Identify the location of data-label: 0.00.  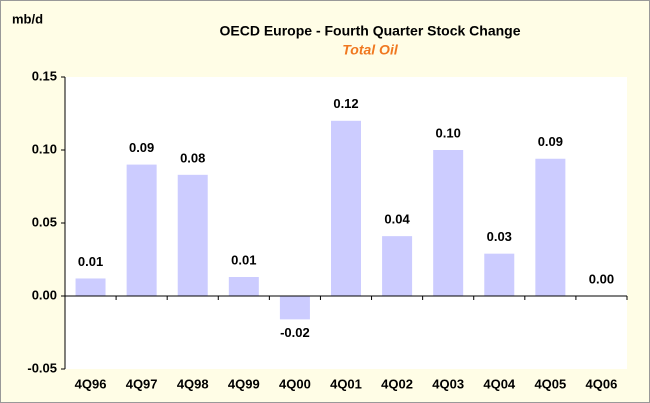
(601, 278).